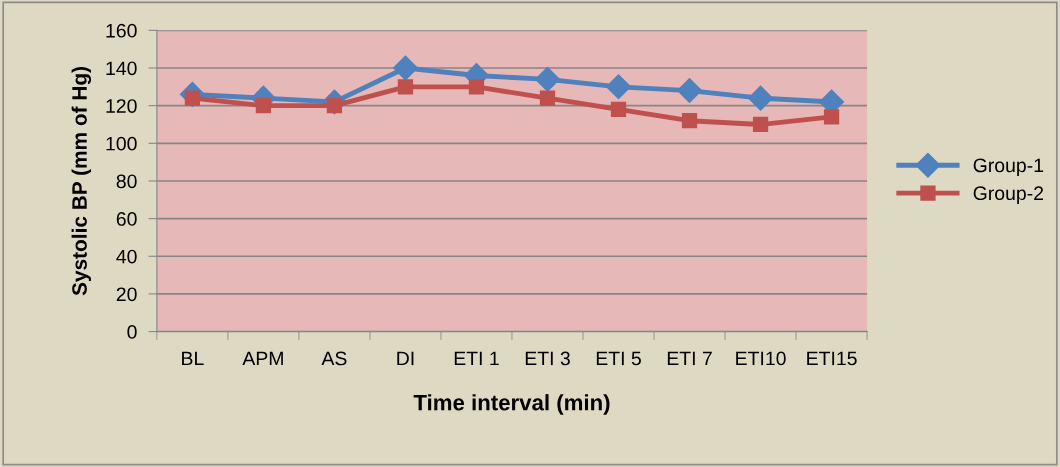  Describe the element at coordinates (126, 181) in the screenshot. I see `y-tick-label: 80` at that location.